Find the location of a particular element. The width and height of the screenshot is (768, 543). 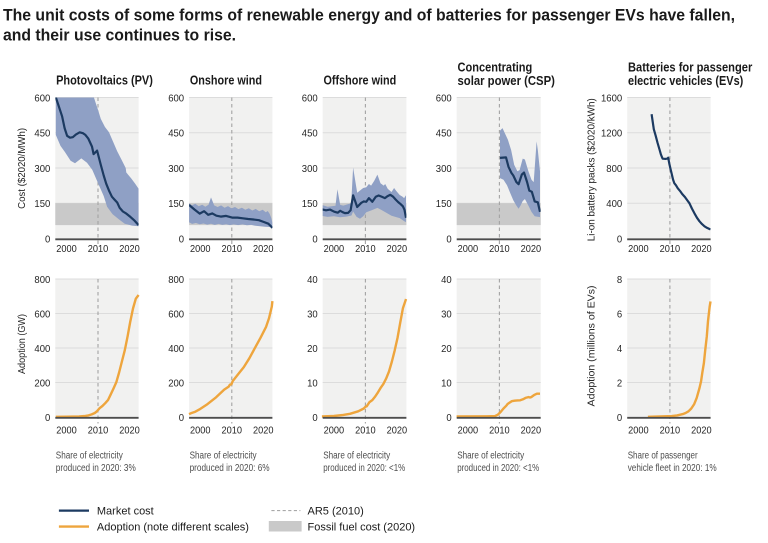

svg-text: AR5 (2010) is located at coordinates (336, 512).